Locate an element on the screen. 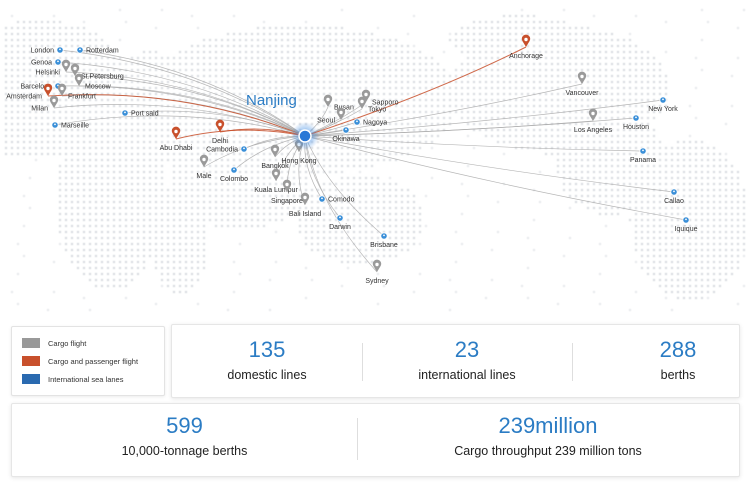 This screenshot has width=750, height=487. legend-swatch-passenger is located at coordinates (31, 361).